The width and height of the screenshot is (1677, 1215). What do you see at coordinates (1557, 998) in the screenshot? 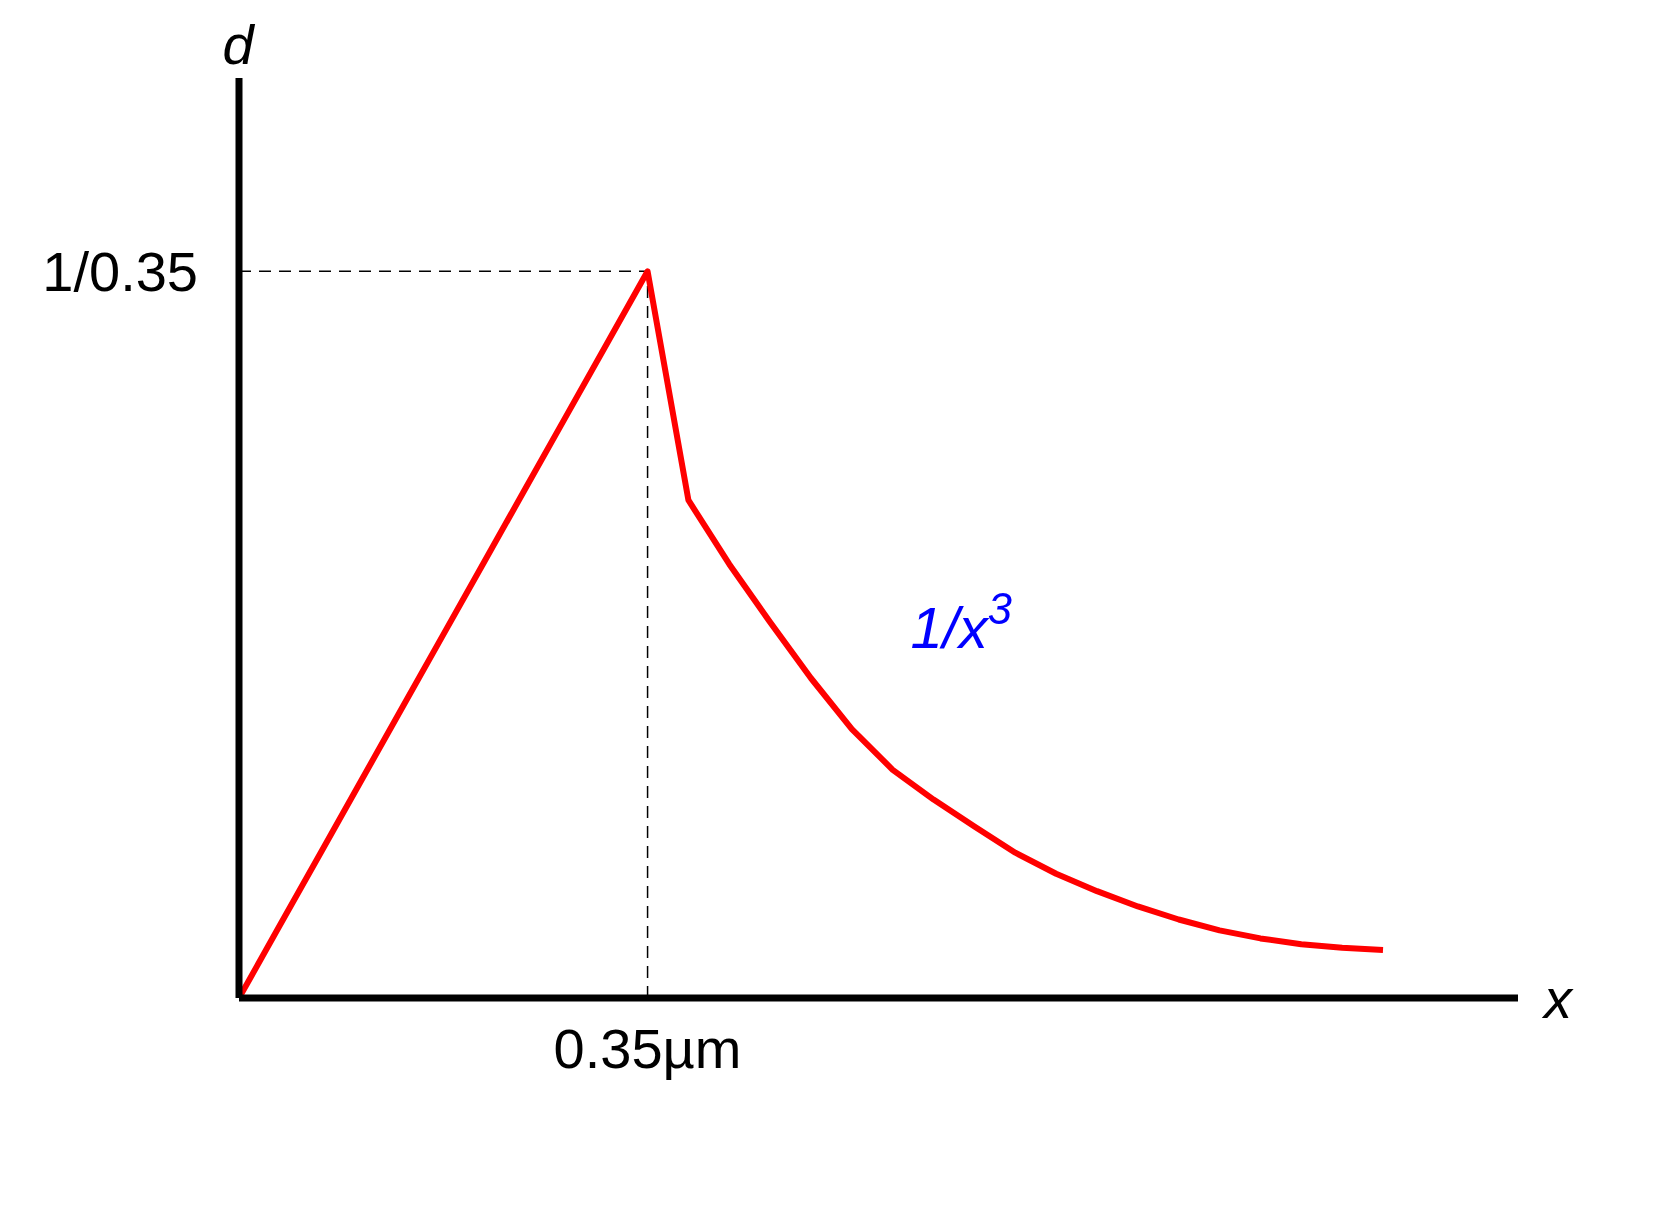
I see `x-axis-title: x` at bounding box center [1557, 998].